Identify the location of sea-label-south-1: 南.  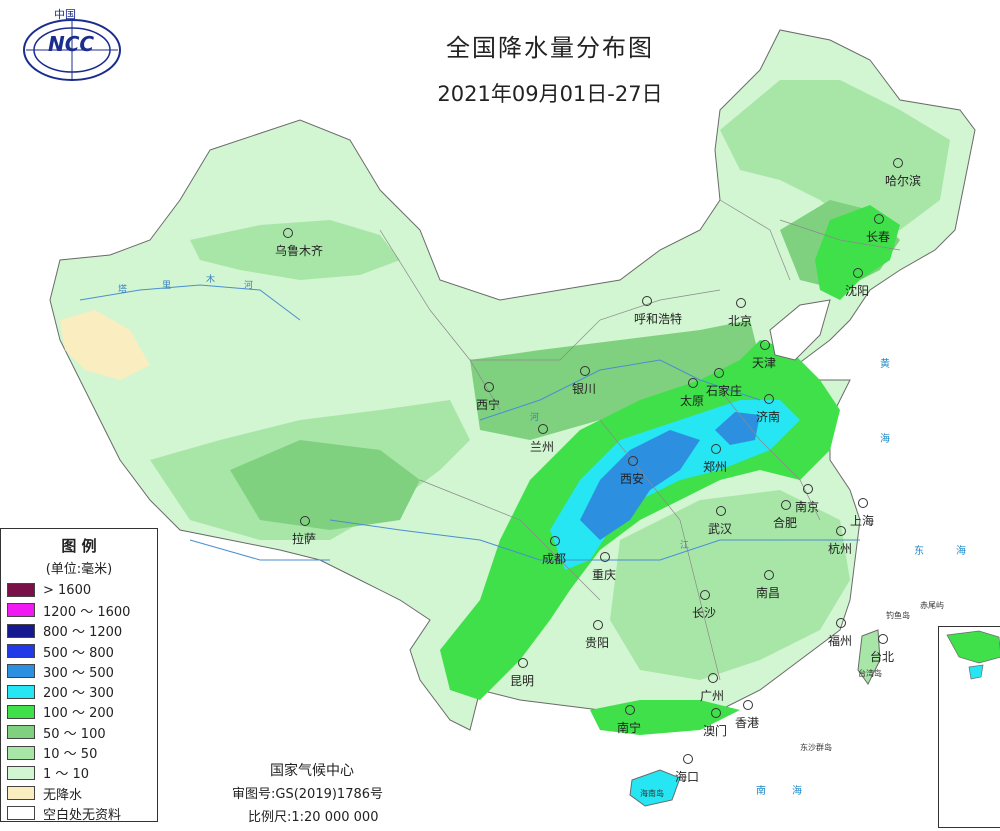
(761, 791).